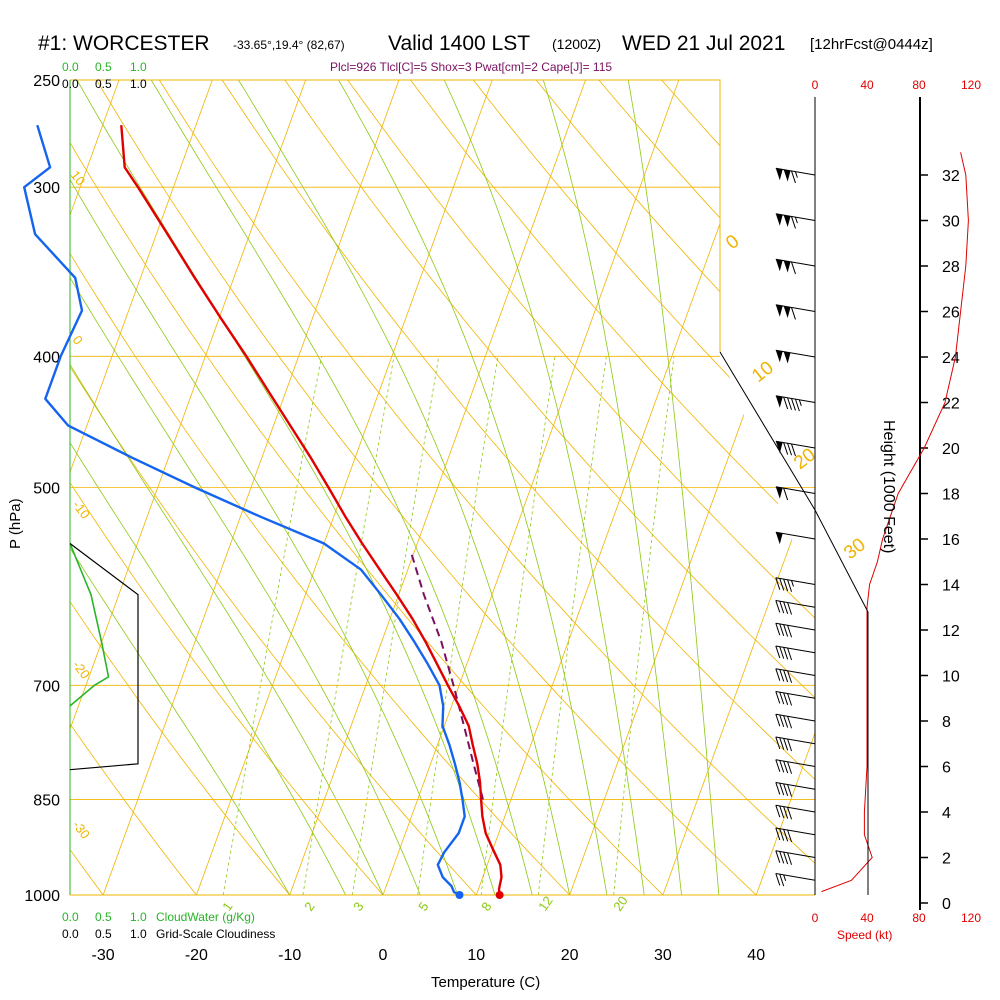 The height and width of the screenshot is (1000, 1000). What do you see at coordinates (951, 222) in the screenshot?
I see `height-tick-label: 30` at bounding box center [951, 222].